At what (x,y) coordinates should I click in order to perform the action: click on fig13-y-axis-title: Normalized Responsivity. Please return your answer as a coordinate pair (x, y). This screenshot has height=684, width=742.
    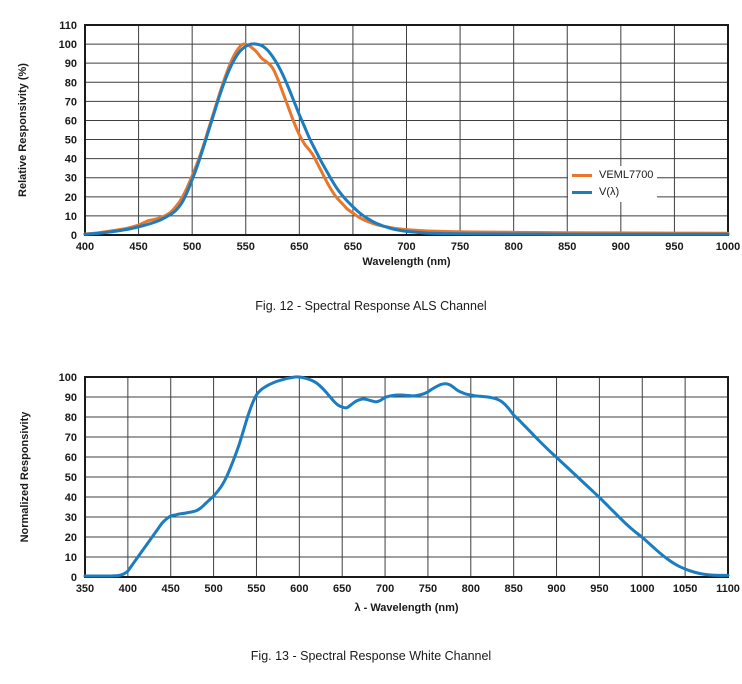
    Looking at the image, I should click on (25, 477).